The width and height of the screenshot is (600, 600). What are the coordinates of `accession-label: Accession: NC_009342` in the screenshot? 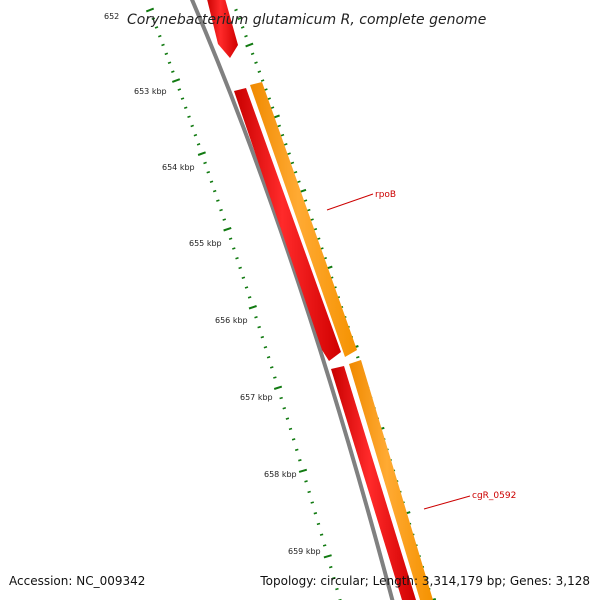 It's located at (77, 581).